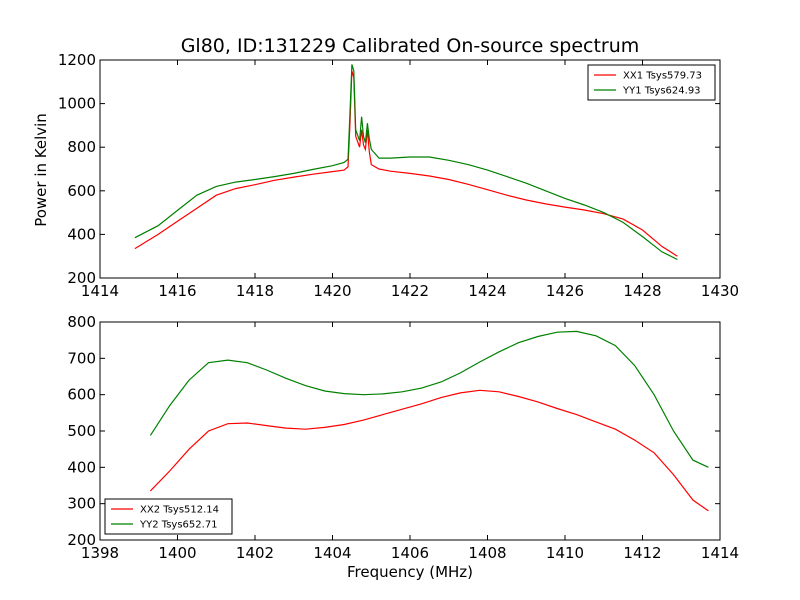 Image resolution: width=800 pixels, height=600 pixels. What do you see at coordinates (661, 91) in the screenshot?
I see `legend-label: YY1 Tsys624.93` at bounding box center [661, 91].